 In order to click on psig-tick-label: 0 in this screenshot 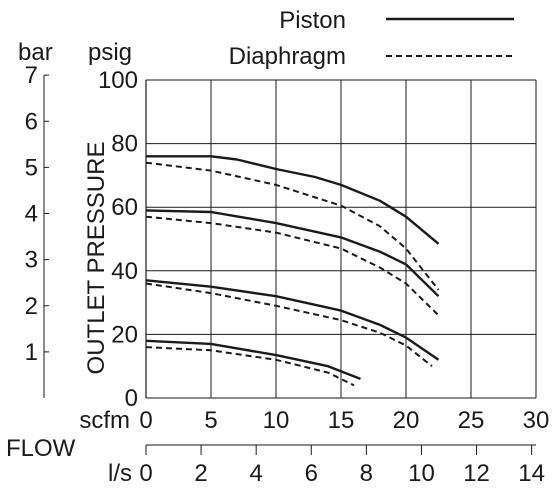, I will do `click(131, 398)`.